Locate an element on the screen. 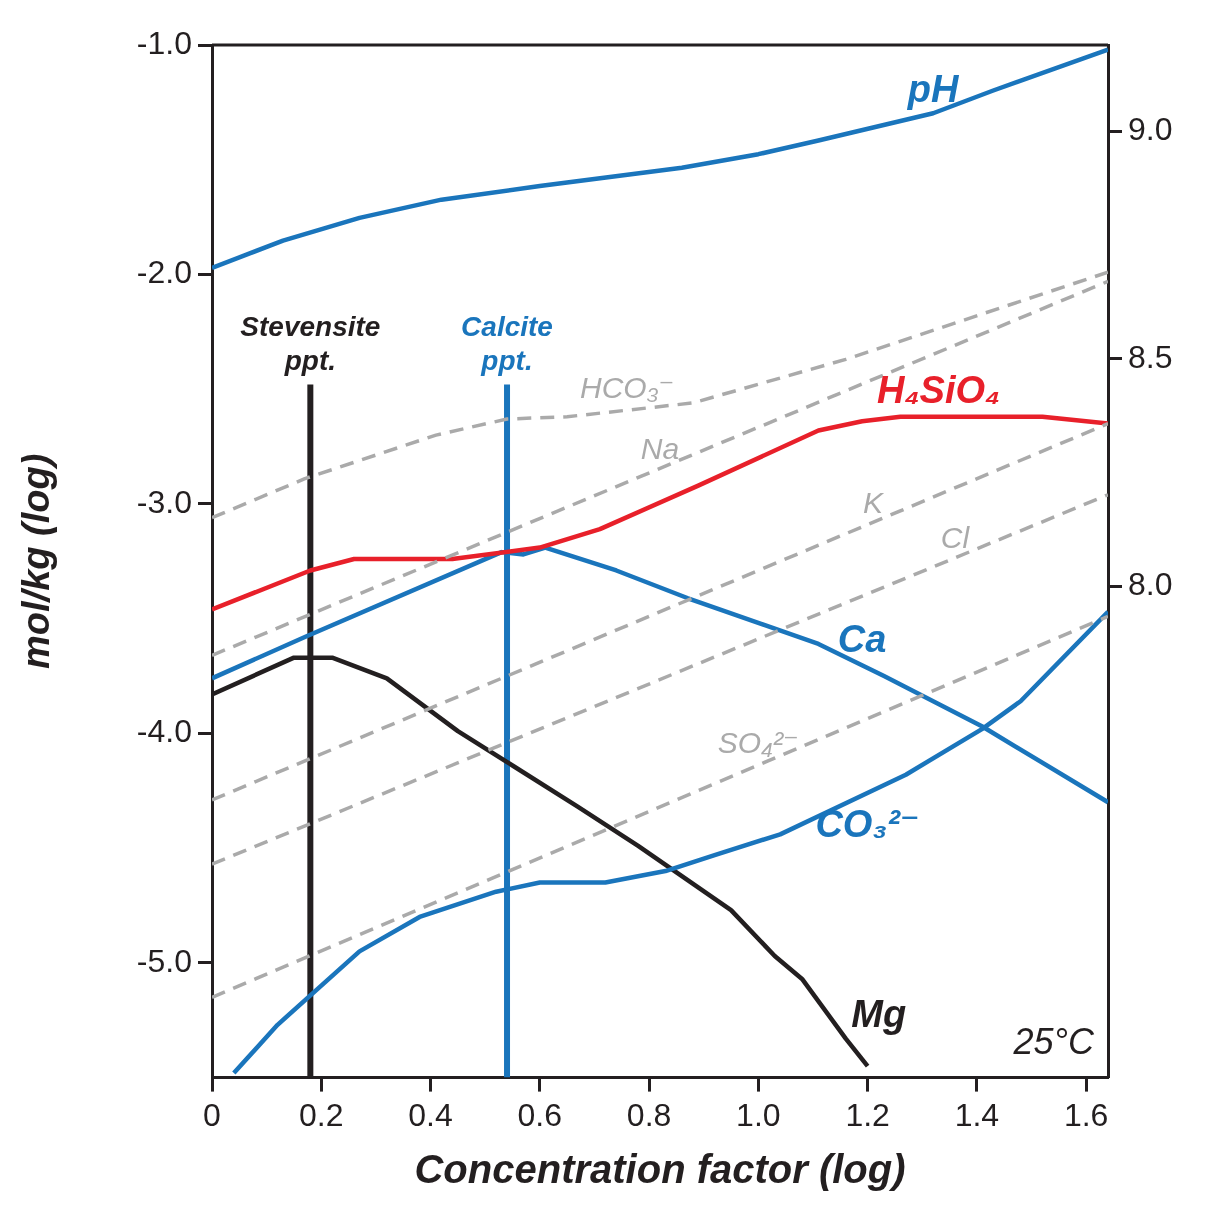 This screenshot has height=1210, width=1206. series-label: HCO₃⁻ is located at coordinates (627, 388).